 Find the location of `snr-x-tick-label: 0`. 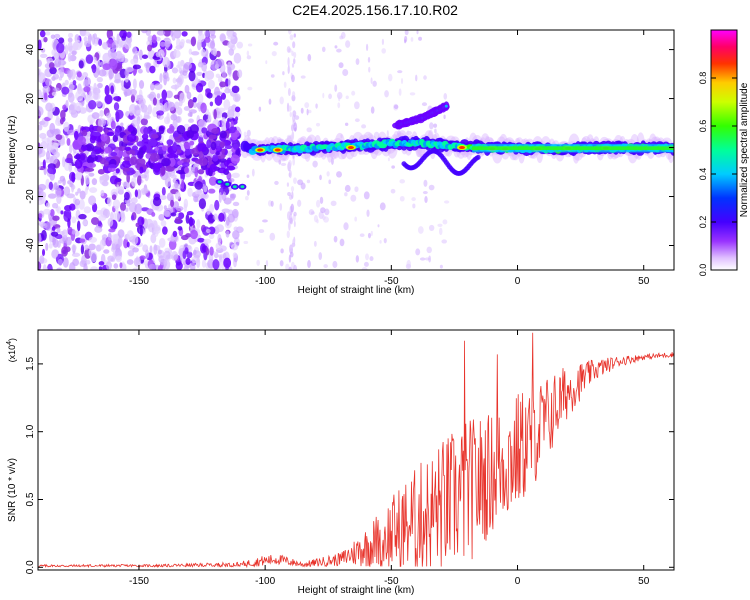

snr-x-tick-label: 0 is located at coordinates (518, 581).